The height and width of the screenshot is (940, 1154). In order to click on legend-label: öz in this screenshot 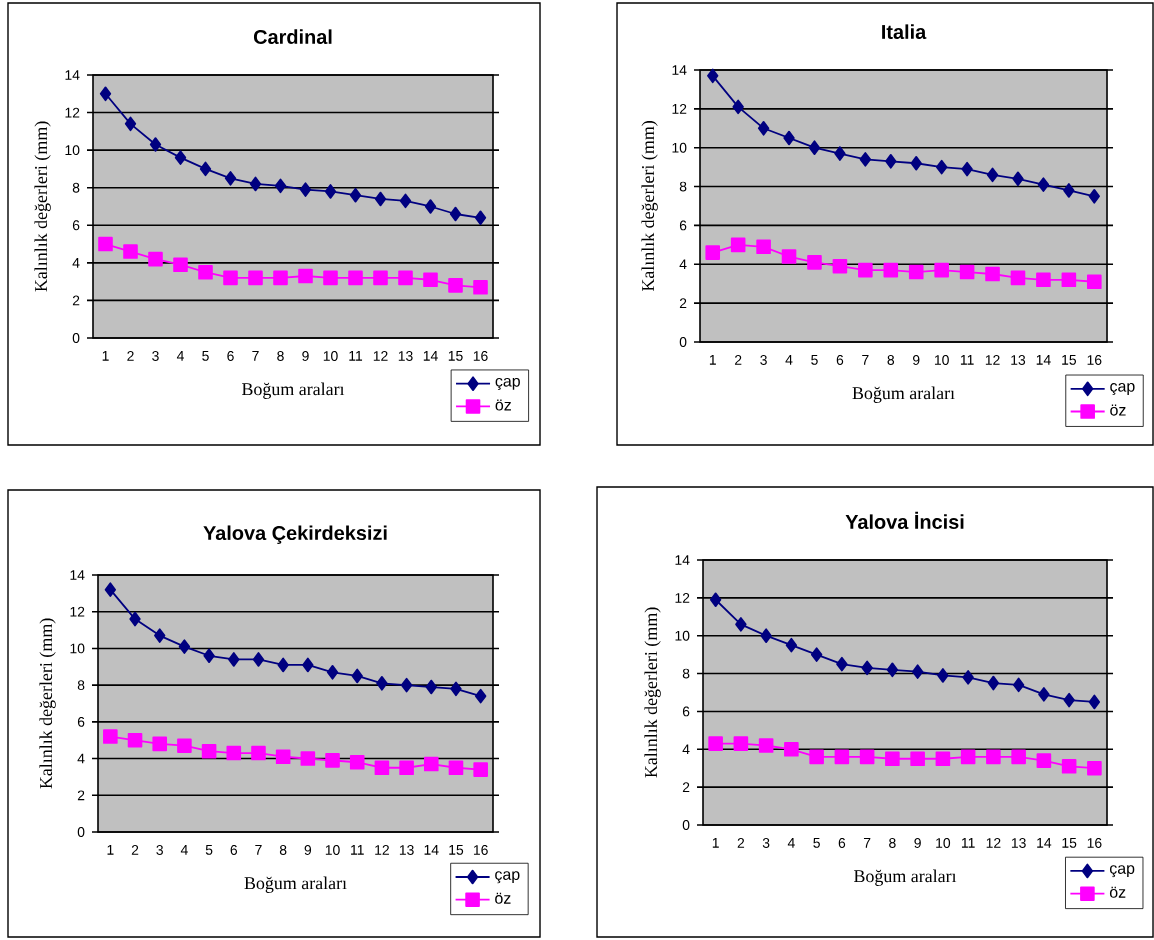, I will do `click(1117, 892)`.